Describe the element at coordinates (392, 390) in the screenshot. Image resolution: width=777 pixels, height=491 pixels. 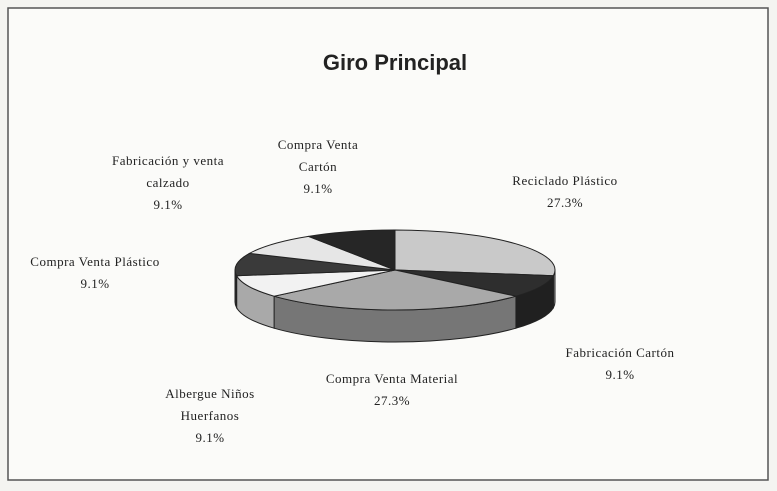
I see `slice-label: Compra Venta Material 27.3%` at that location.